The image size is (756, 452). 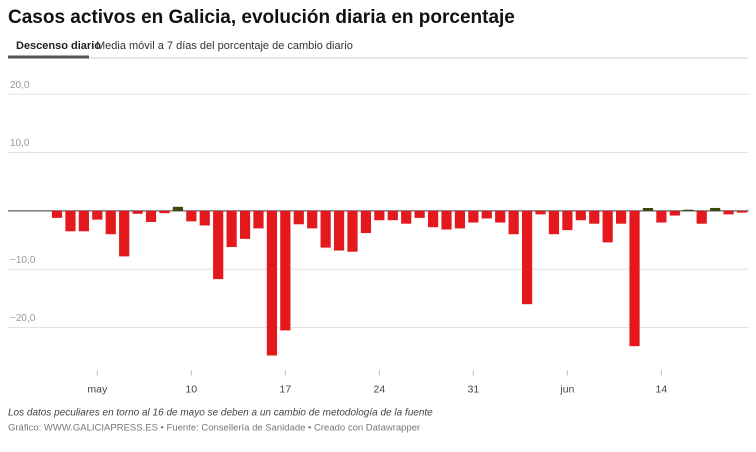 I want to click on y-tick-label: 10,0, so click(x=20, y=143).